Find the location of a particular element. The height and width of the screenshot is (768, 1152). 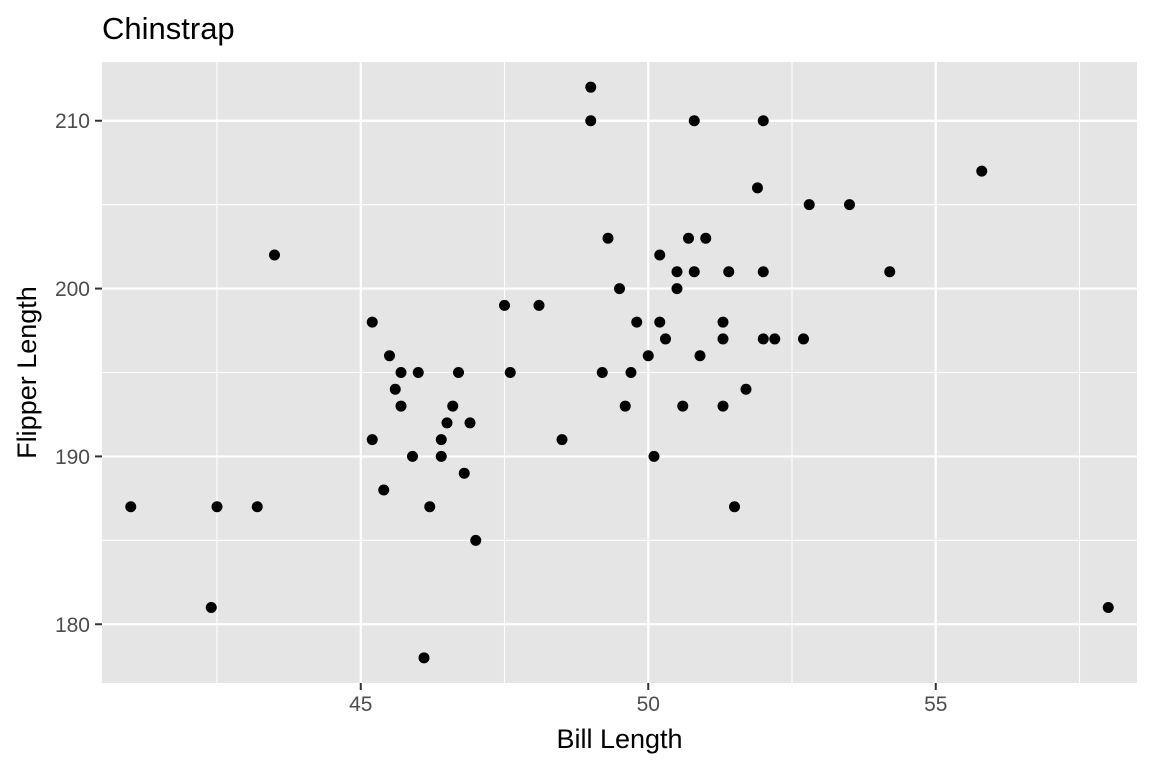

x-axis-title: Bill Length is located at coordinates (619, 739).